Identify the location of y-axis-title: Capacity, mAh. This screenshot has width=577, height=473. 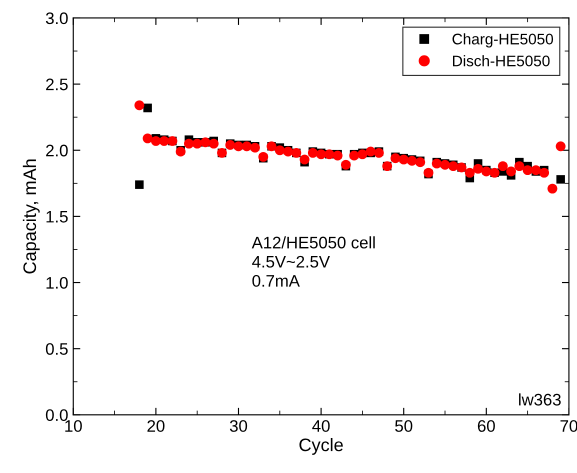
(31, 217).